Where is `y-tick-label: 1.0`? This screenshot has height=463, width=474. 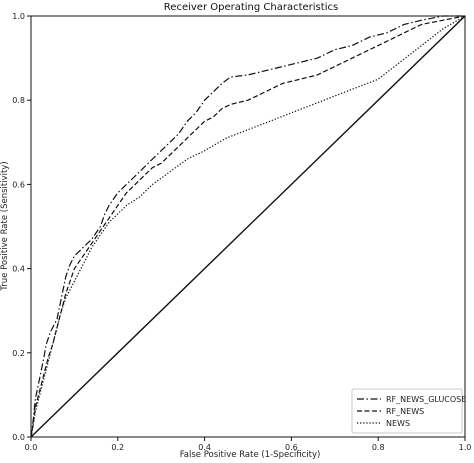 y-tick-label: 1.0 is located at coordinates (18, 16).